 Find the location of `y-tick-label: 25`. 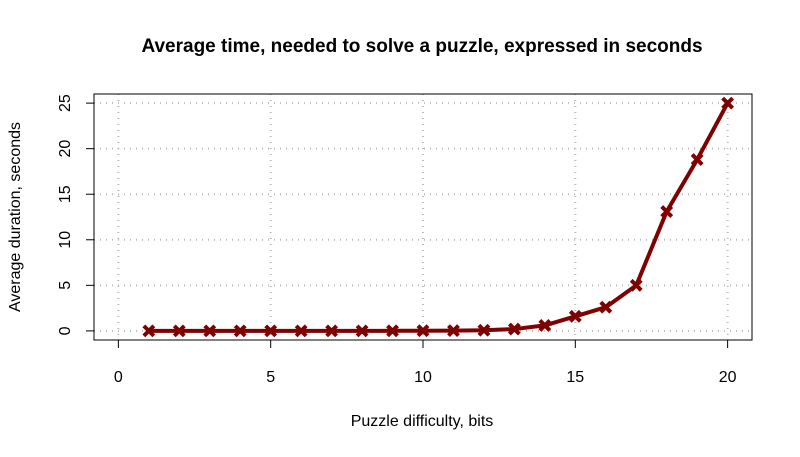

y-tick-label: 25 is located at coordinates (65, 103).